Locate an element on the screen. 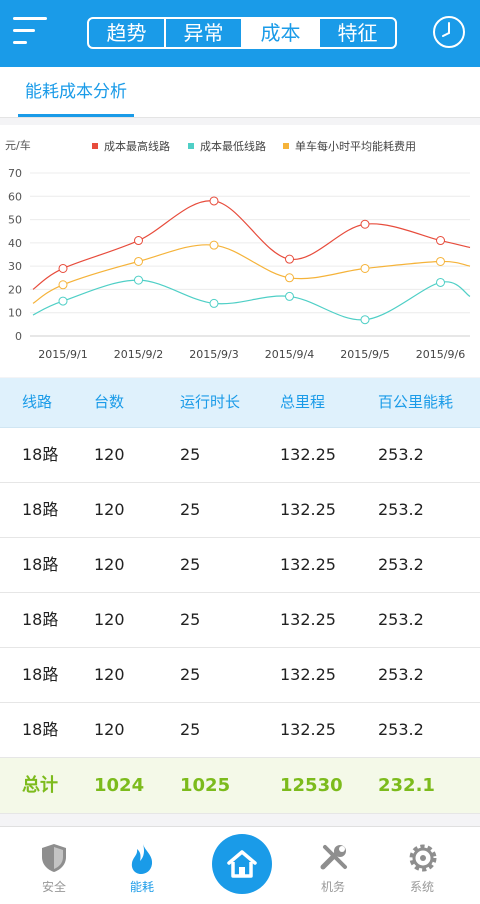  header-count: 台数 is located at coordinates (109, 402).